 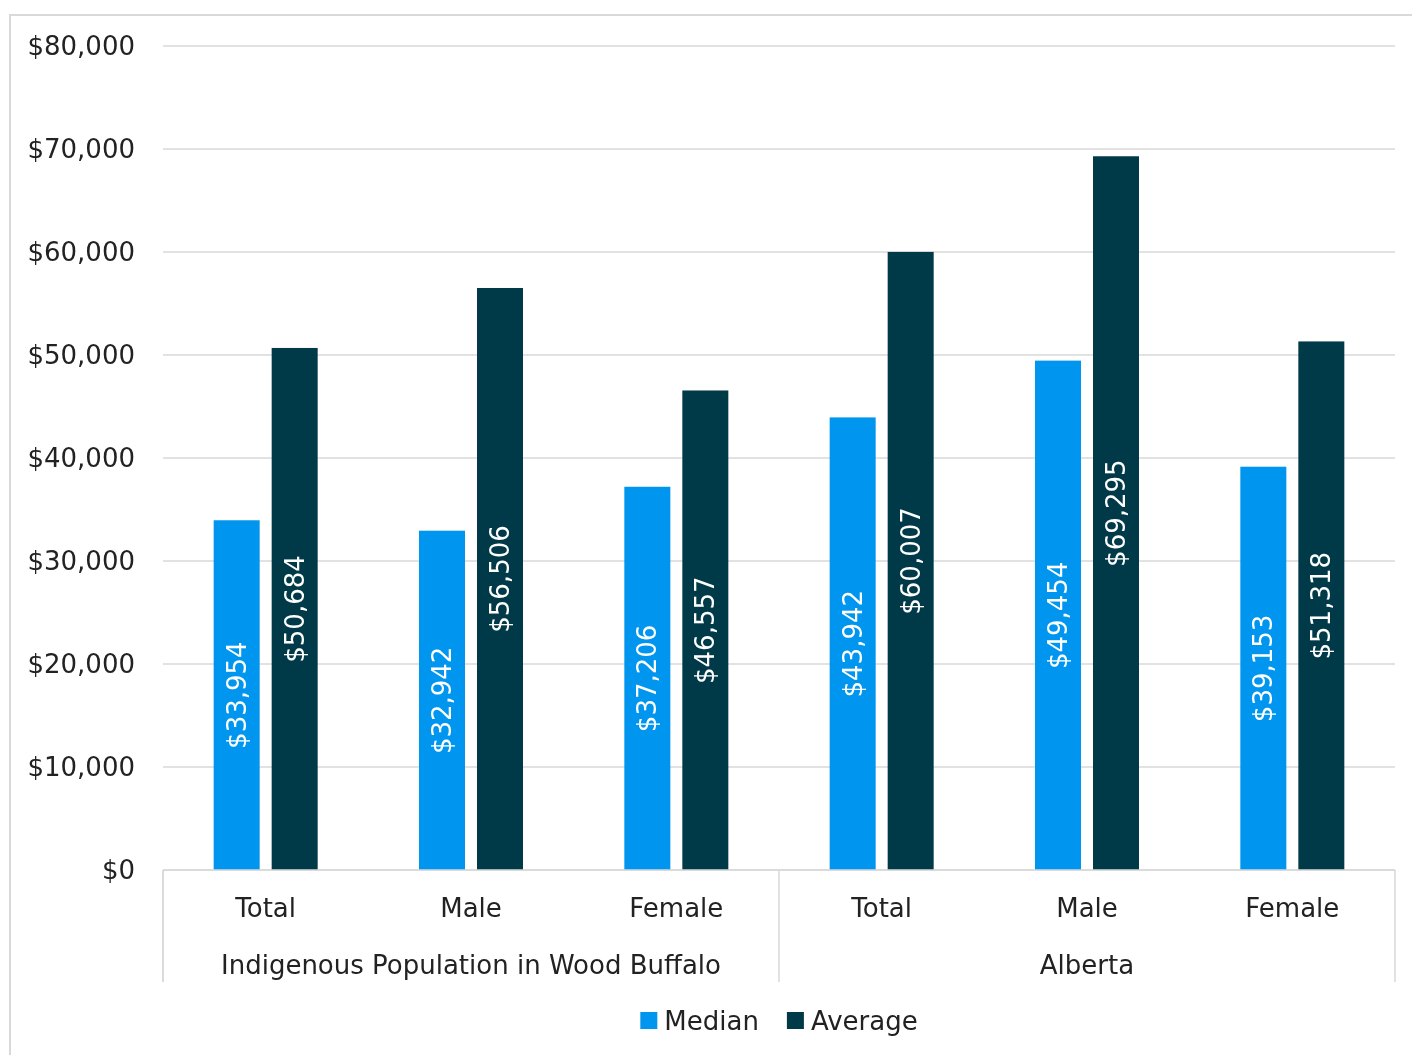 What do you see at coordinates (118, 869) in the screenshot?
I see `y-tick-label: $0` at bounding box center [118, 869].